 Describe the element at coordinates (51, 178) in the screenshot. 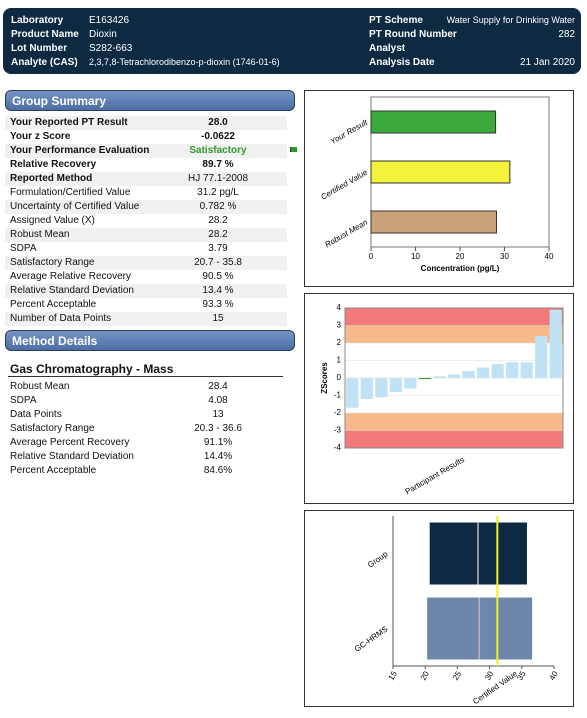

I see `row-label: Reported Method` at that location.